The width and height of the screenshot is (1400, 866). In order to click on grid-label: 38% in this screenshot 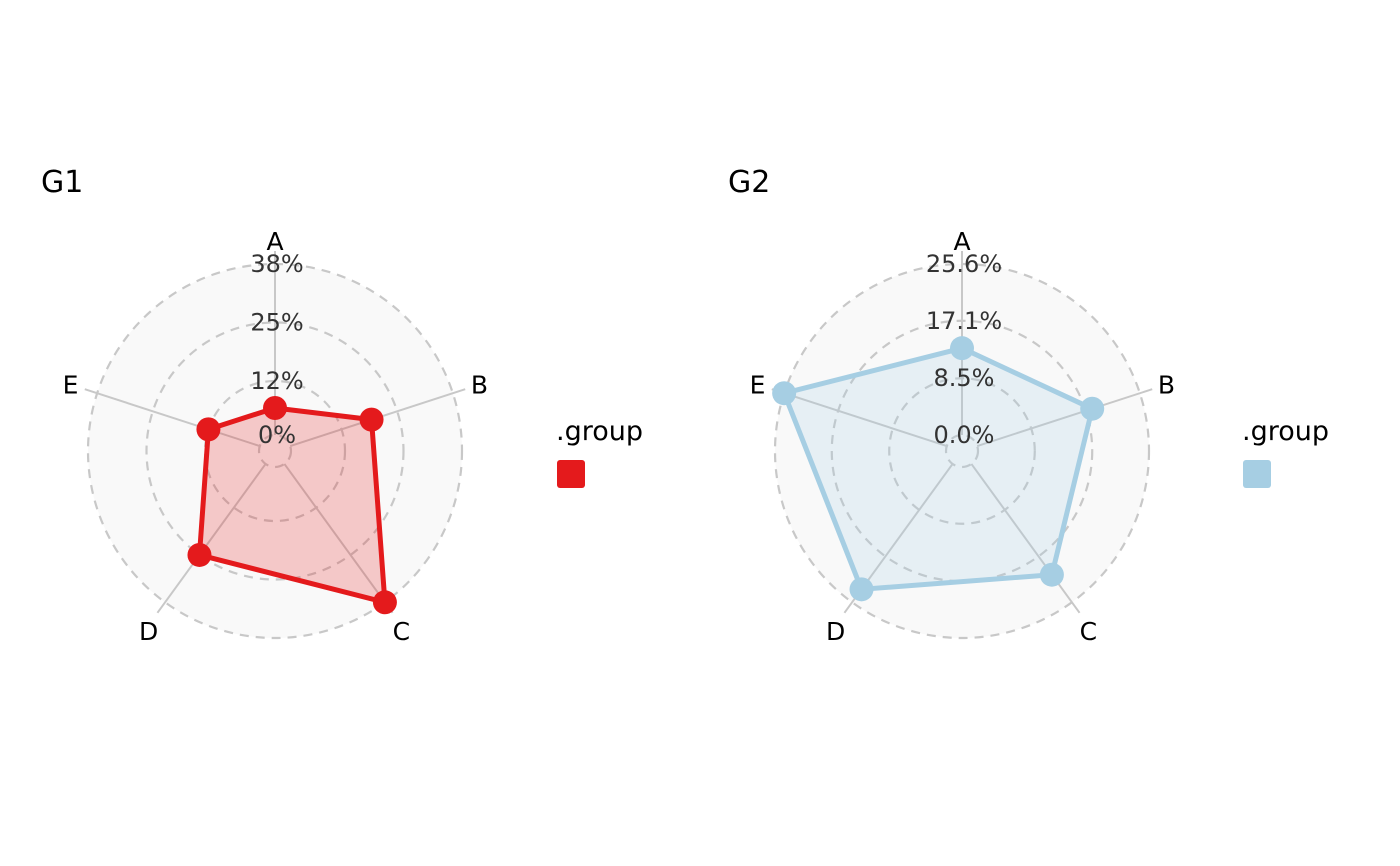, I will do `click(276, 264)`.